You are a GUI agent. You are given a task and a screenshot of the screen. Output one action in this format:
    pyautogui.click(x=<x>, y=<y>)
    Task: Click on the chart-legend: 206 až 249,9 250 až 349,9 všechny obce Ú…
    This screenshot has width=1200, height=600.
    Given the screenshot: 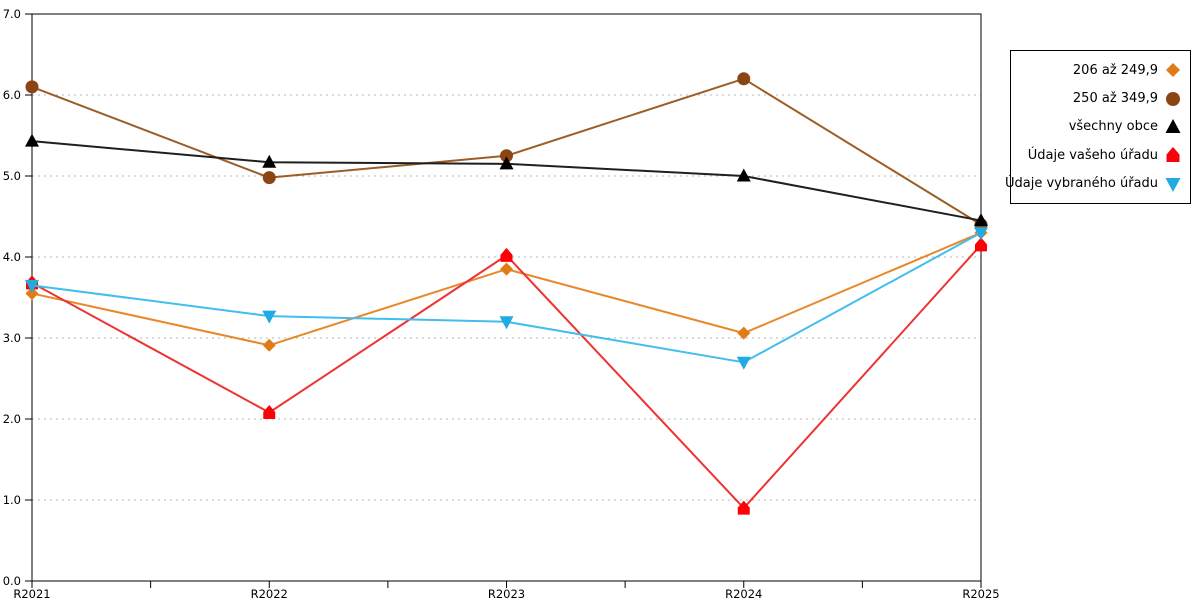 What is the action you would take?
    pyautogui.click(x=1098, y=127)
    